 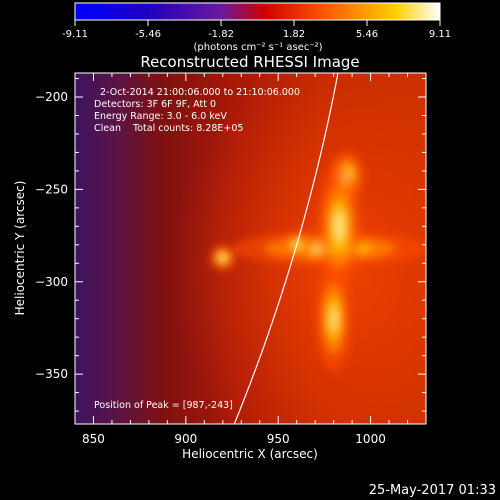 What do you see at coordinates (163, 405) in the screenshot?
I see `peak-position-label: Position of Peak = [987,-243]` at bounding box center [163, 405].